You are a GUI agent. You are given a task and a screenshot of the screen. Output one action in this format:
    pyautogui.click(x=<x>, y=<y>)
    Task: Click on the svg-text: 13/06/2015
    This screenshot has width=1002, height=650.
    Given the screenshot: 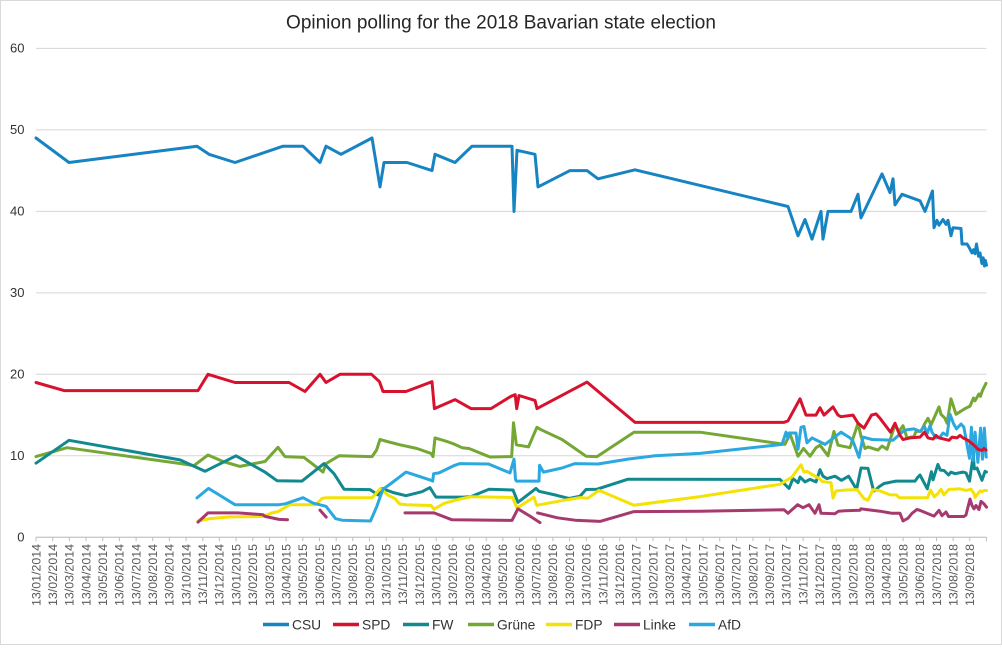 What is the action you would take?
    pyautogui.click(x=320, y=575)
    